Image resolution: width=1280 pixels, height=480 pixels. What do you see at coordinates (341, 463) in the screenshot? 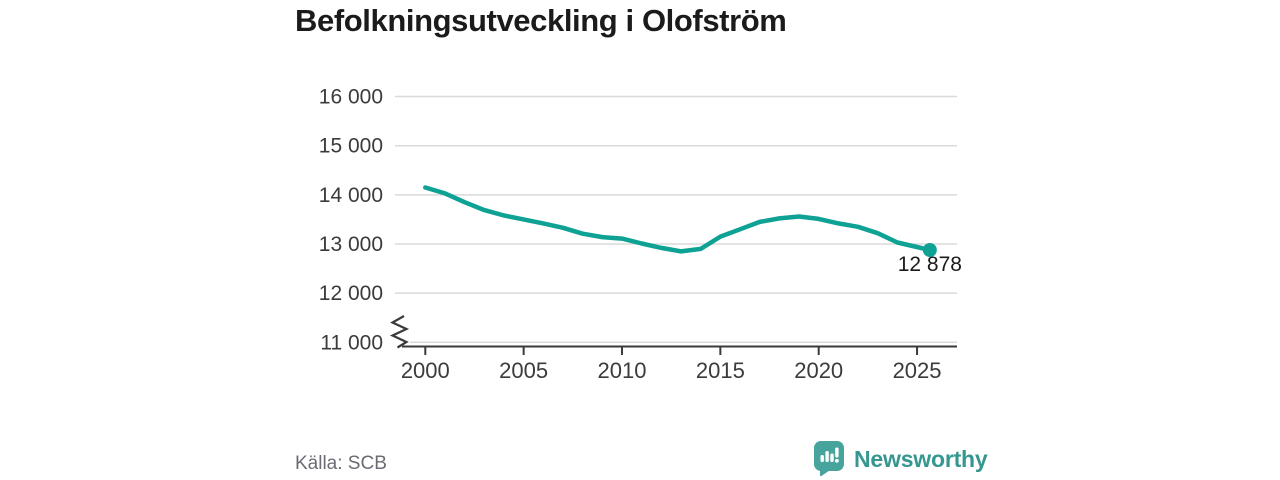
I see `source-attribution: Källa: SCB` at bounding box center [341, 463].